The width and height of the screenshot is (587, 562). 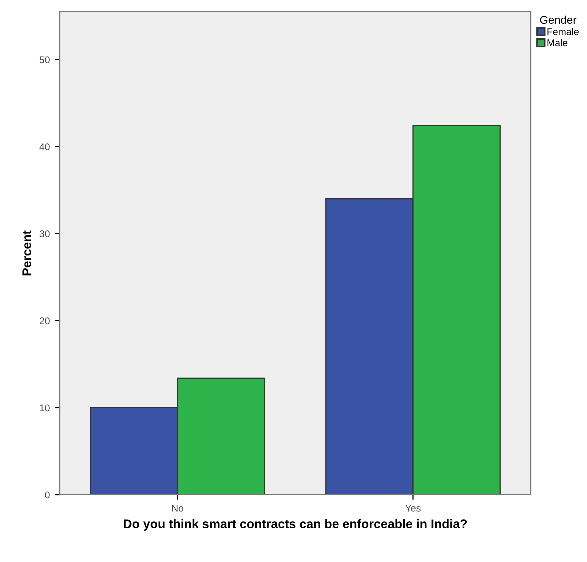 What do you see at coordinates (45, 234) in the screenshot?
I see `y-tick-label: 30` at bounding box center [45, 234].